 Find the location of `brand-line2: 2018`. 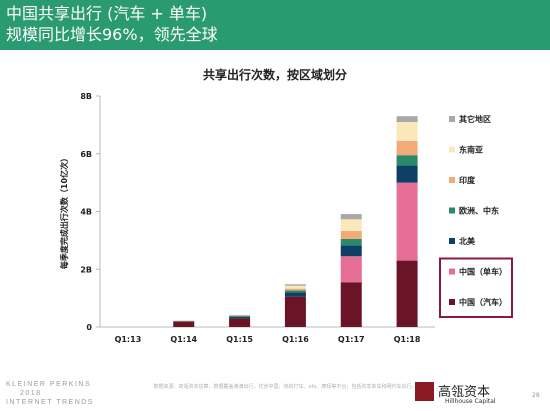

brand-line2: 2018 is located at coordinates (31, 393).